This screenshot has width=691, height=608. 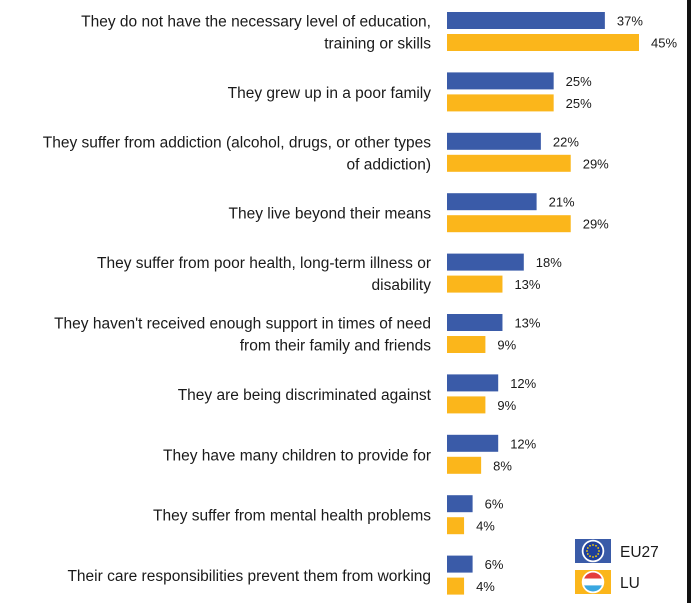 I want to click on luxembourg-flag-icon, so click(x=593, y=582).